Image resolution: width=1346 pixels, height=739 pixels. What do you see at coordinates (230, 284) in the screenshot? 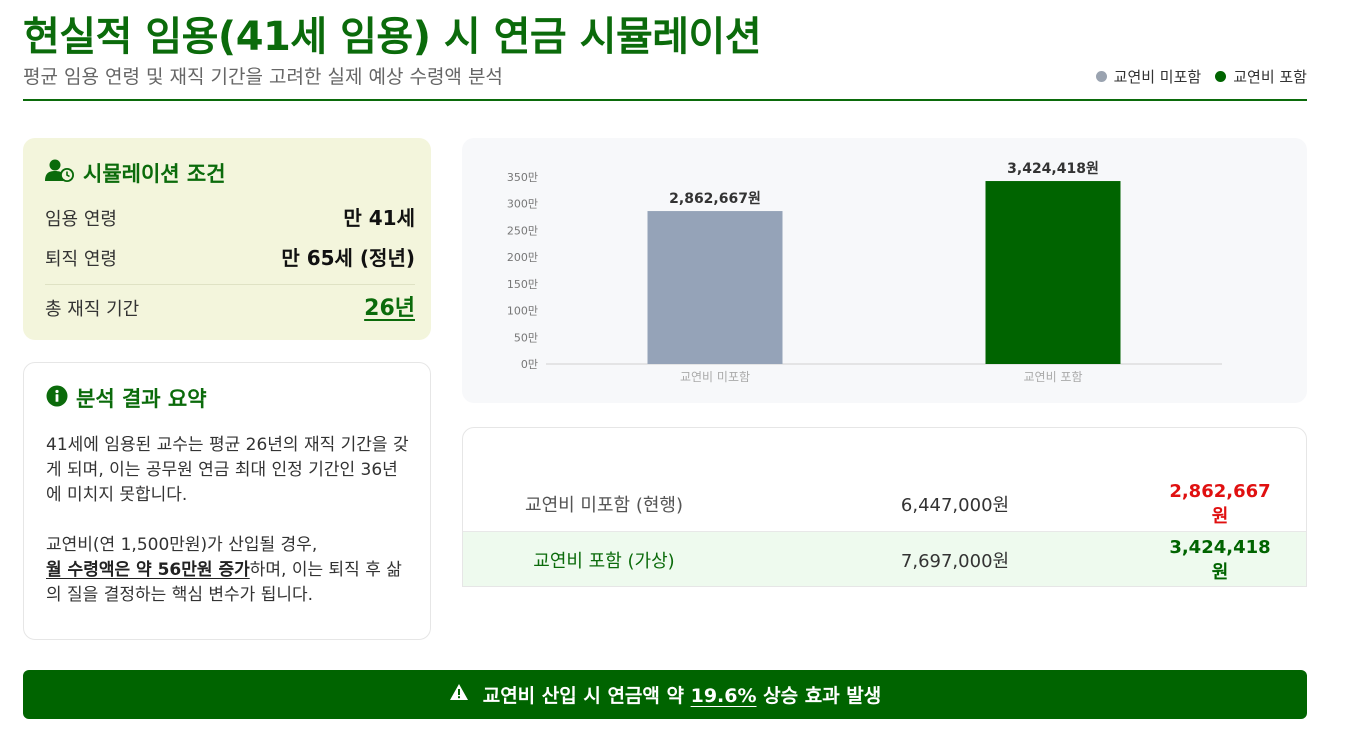
I see `conditions-divider` at bounding box center [230, 284].